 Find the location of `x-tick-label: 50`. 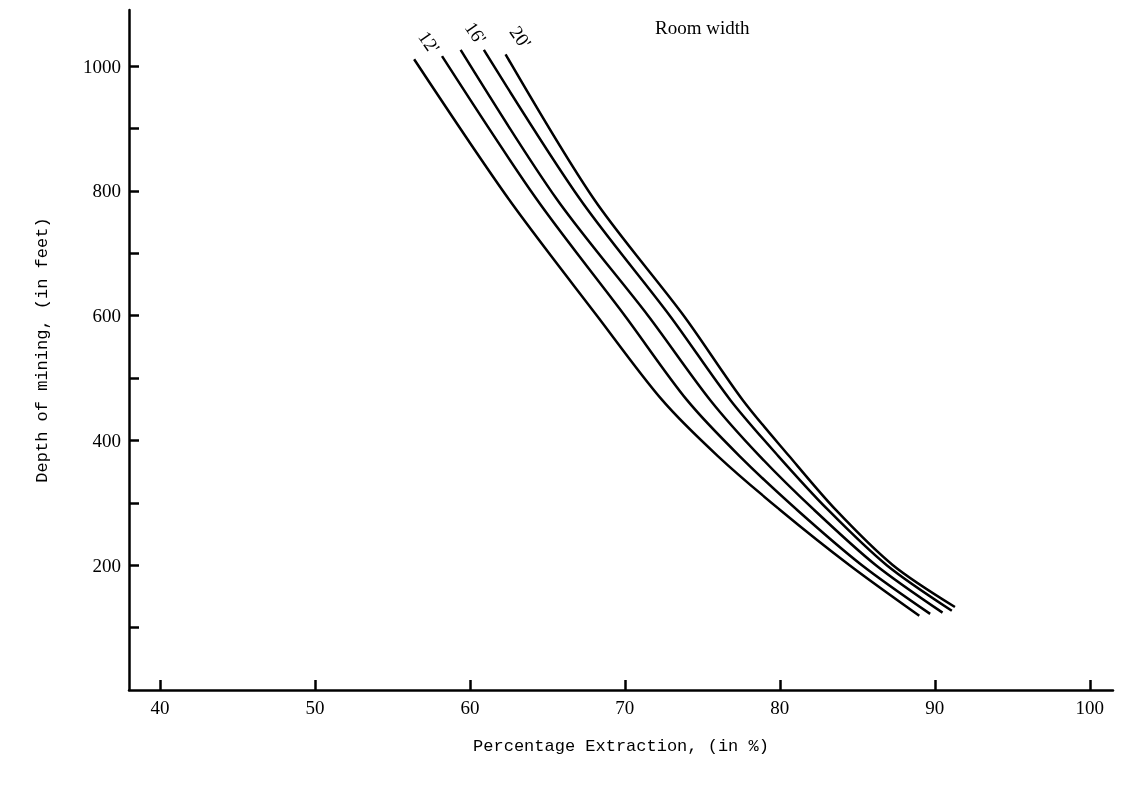

x-tick-label: 50 is located at coordinates (315, 707).